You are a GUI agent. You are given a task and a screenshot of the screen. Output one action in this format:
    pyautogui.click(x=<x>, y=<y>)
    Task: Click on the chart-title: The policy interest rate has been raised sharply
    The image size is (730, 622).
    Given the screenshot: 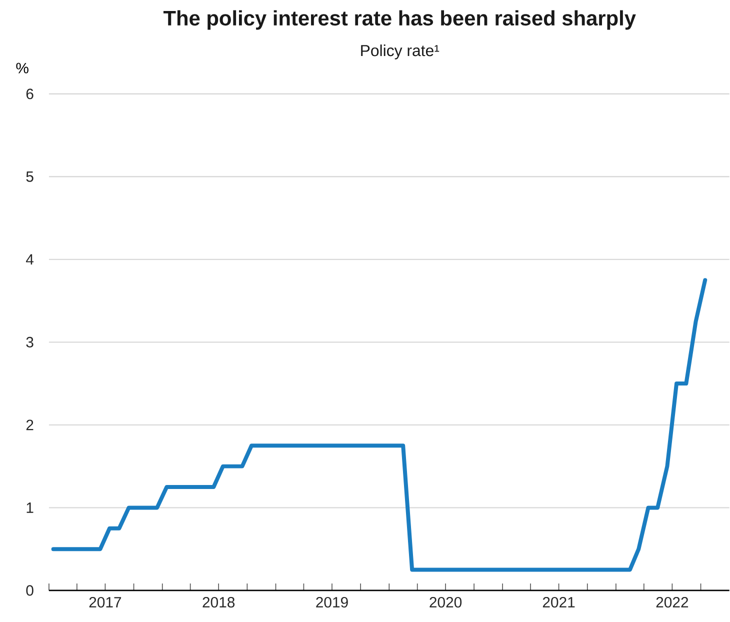 What is the action you would take?
    pyautogui.click(x=399, y=20)
    